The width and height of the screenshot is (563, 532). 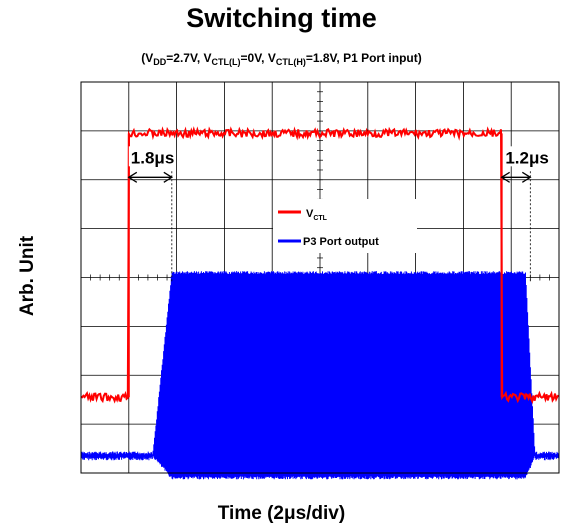 I want to click on annotation-label: 1.8μs, so click(x=153, y=157).